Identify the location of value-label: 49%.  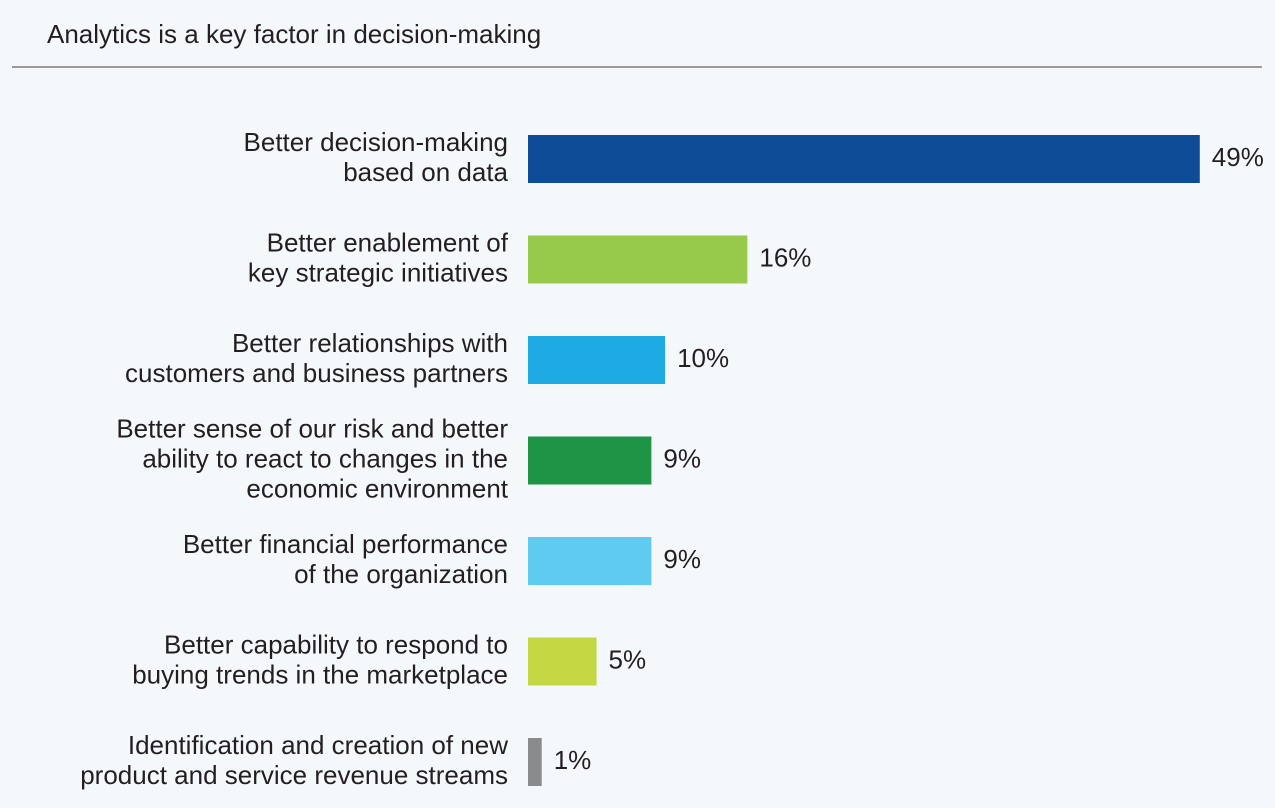
(1238, 157).